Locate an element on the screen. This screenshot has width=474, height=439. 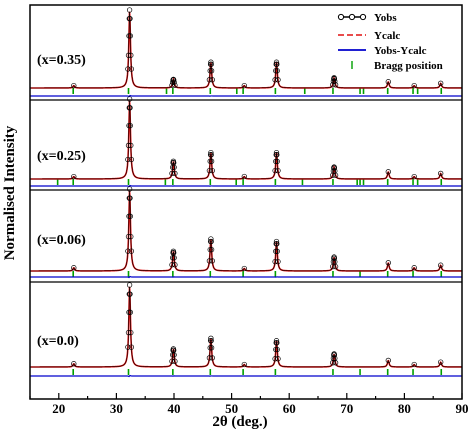
x-tick-label: 50 is located at coordinates (231, 408).